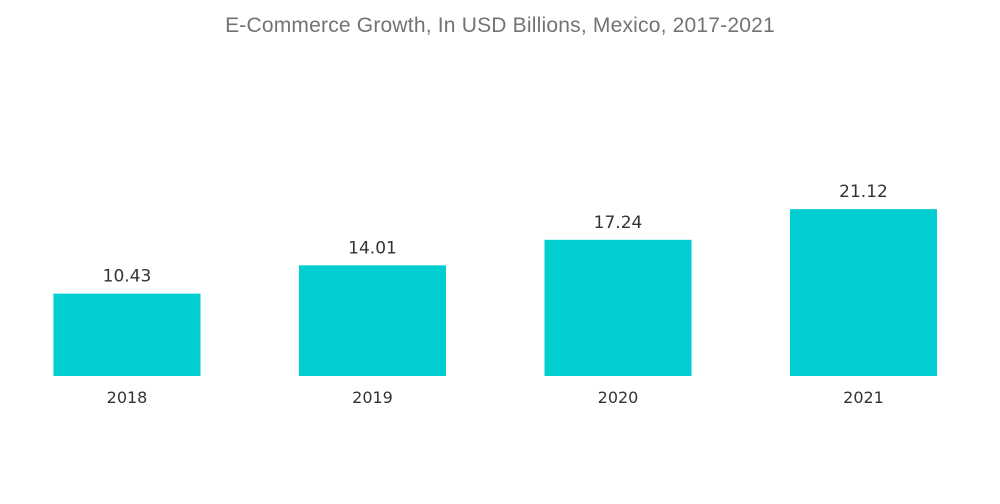 Image resolution: width=1000 pixels, height=504 pixels. What do you see at coordinates (127, 397) in the screenshot?
I see `x-tick-label-2018: 2018` at bounding box center [127, 397].